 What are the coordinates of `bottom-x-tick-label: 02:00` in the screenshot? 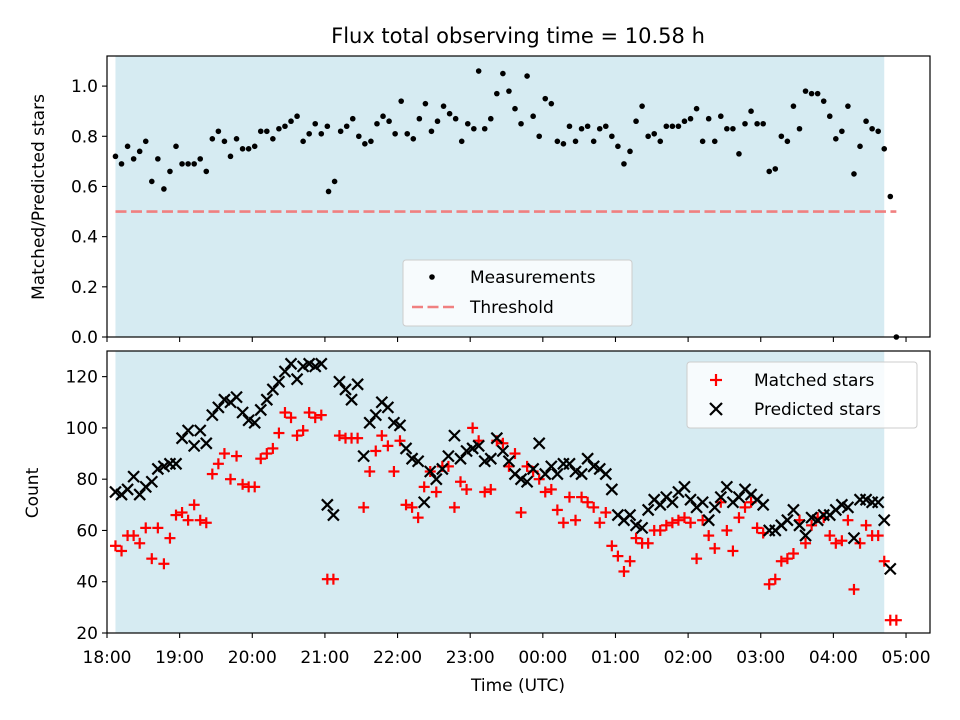 It's located at (688, 658).